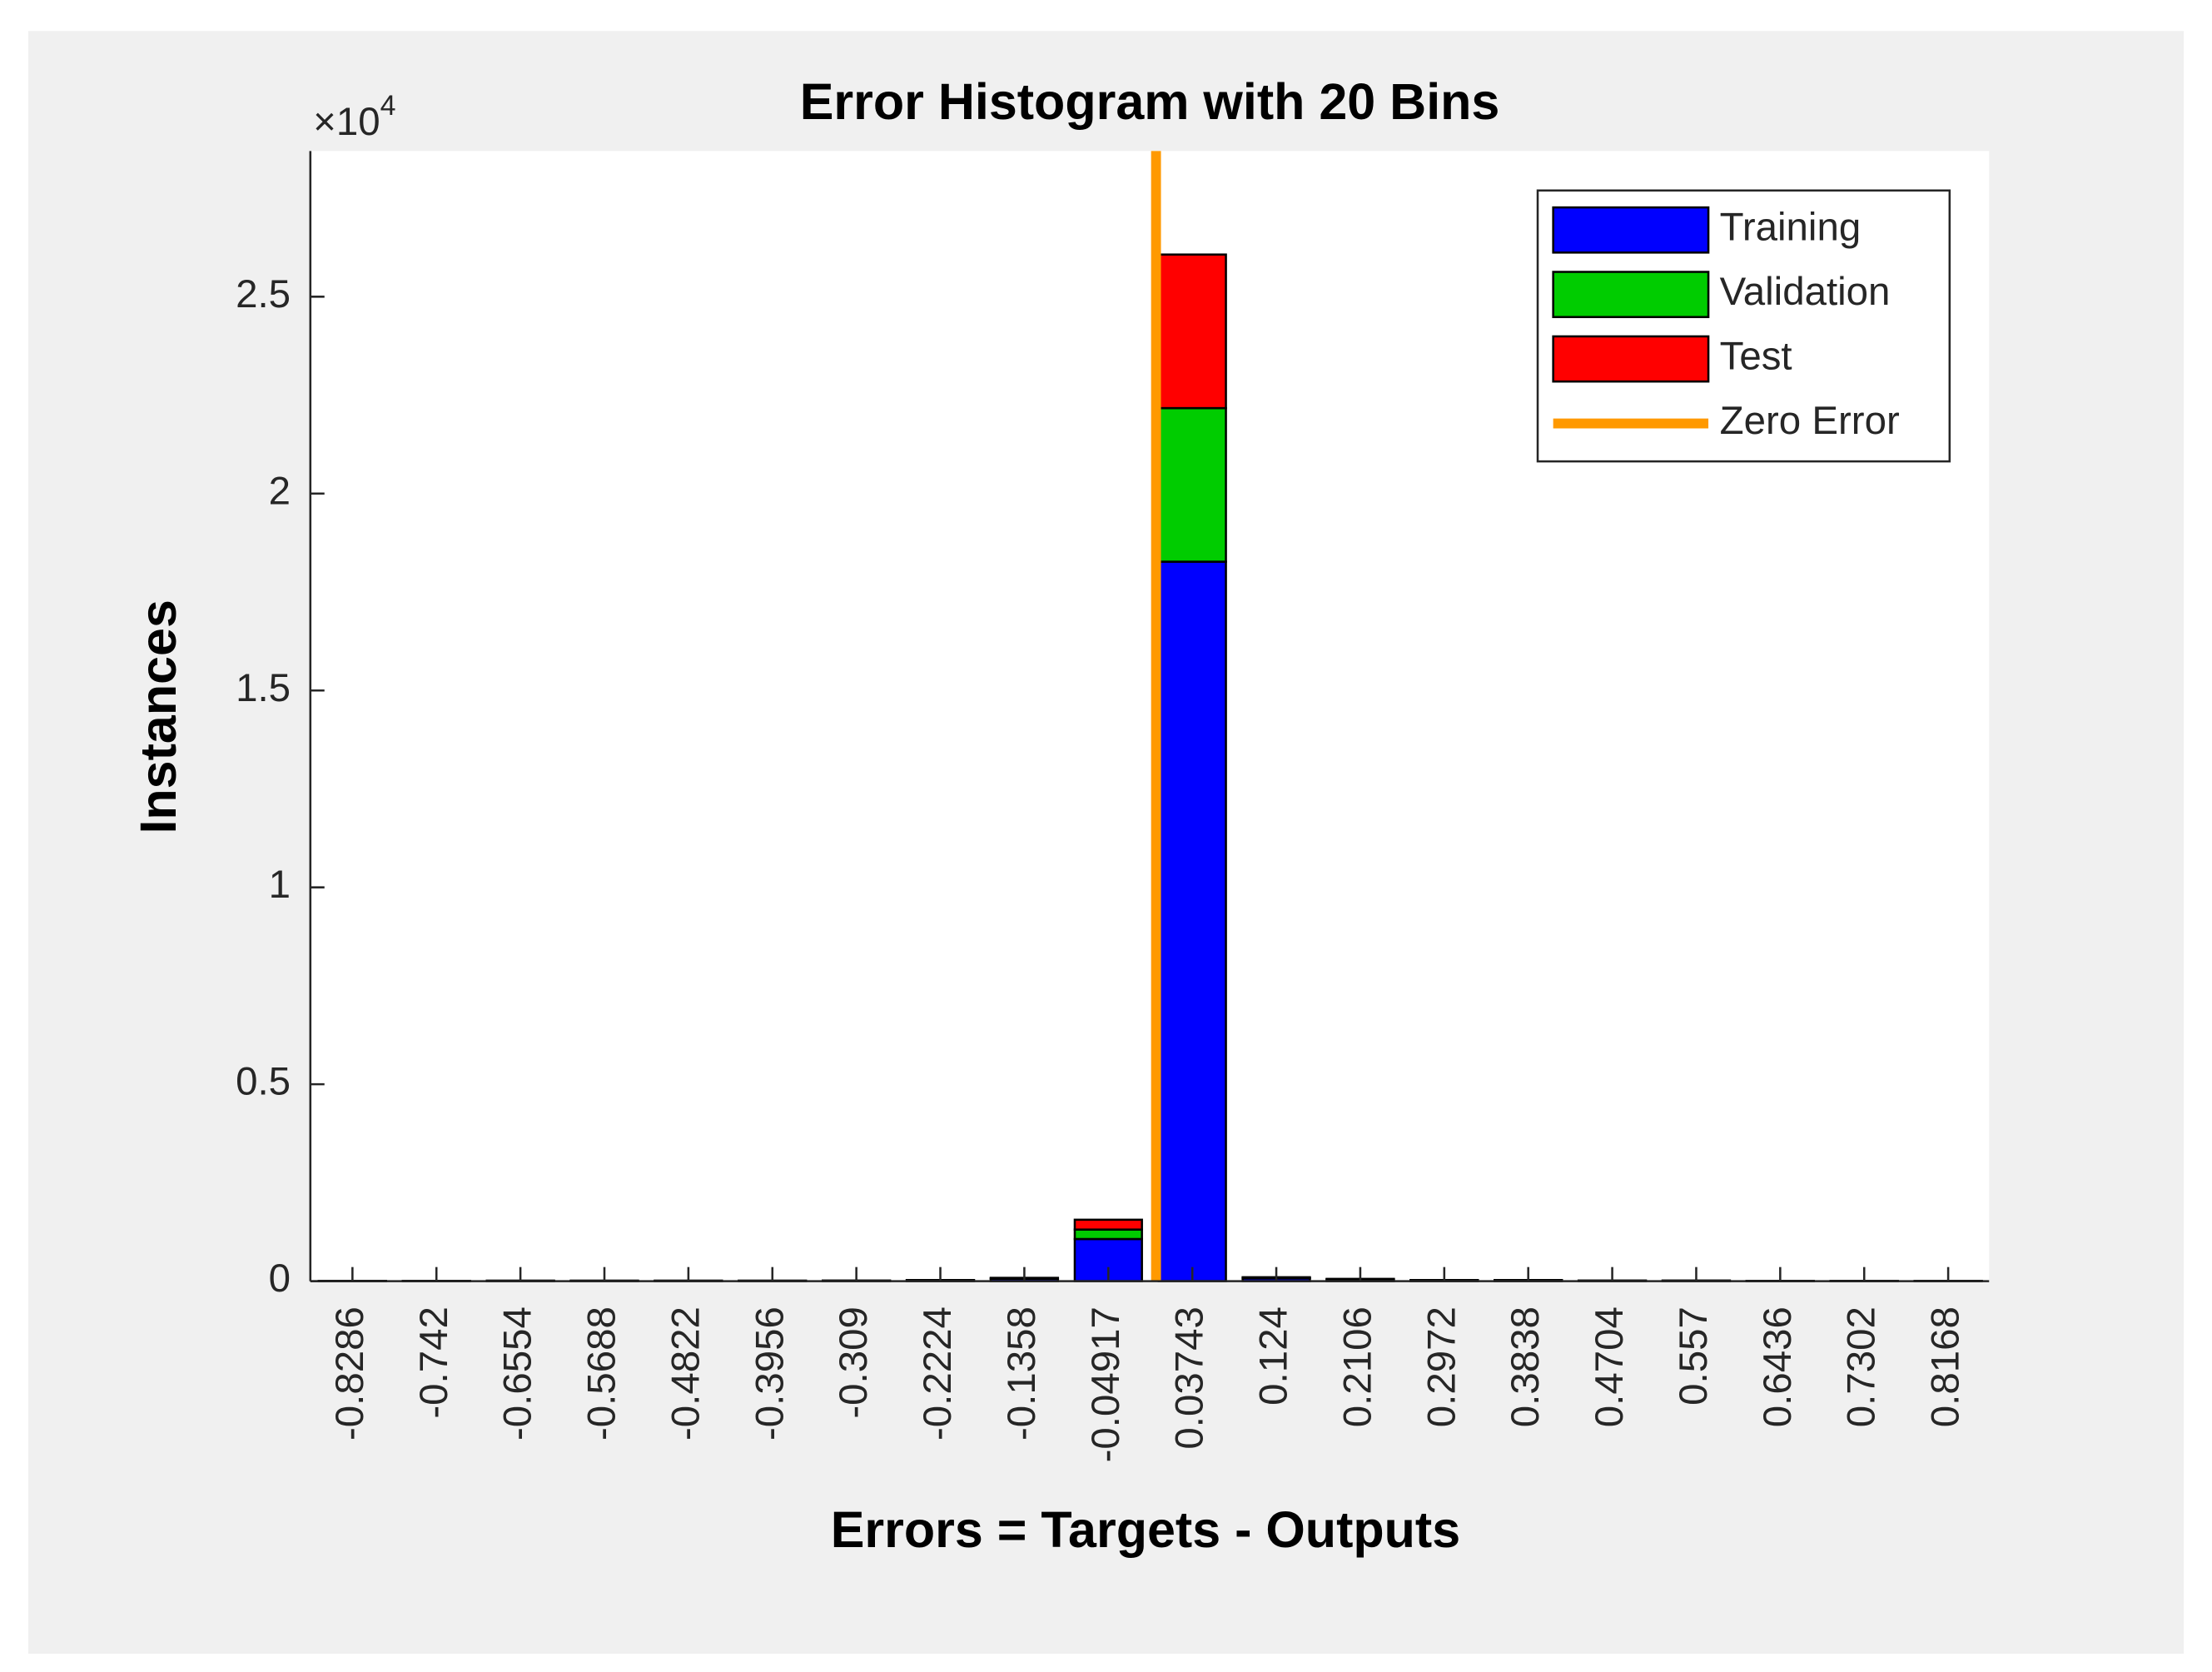 Image resolution: width=2212 pixels, height=1672 pixels. Describe the element at coordinates (388, 106) in the screenshot. I see `y-multiplier-exponent: 4` at that location.